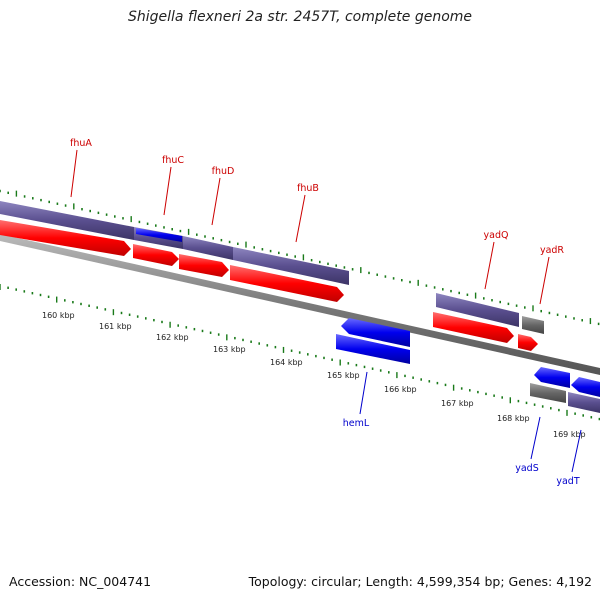  Describe the element at coordinates (58, 315) in the screenshot. I see `kbp-label: 160 kbp` at that location.